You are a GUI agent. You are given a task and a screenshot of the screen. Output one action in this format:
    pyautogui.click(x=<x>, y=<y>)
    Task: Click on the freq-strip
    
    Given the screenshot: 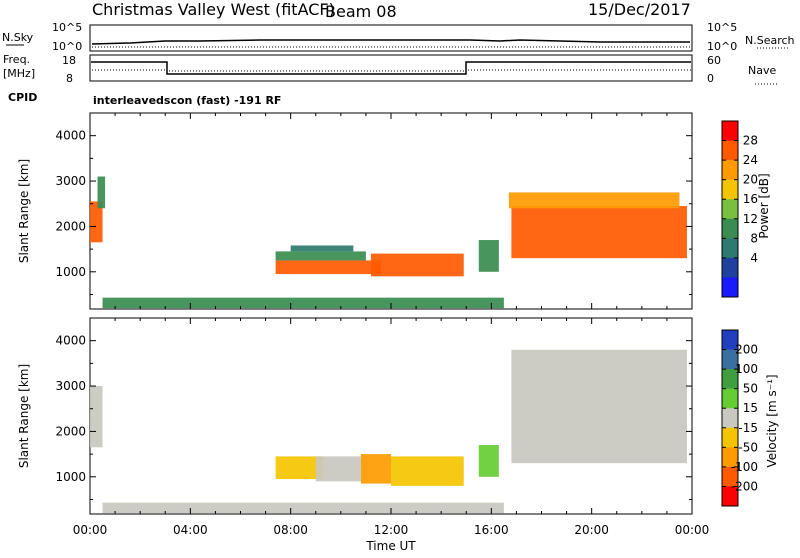 What is the action you would take?
    pyautogui.click(x=391, y=68)
    